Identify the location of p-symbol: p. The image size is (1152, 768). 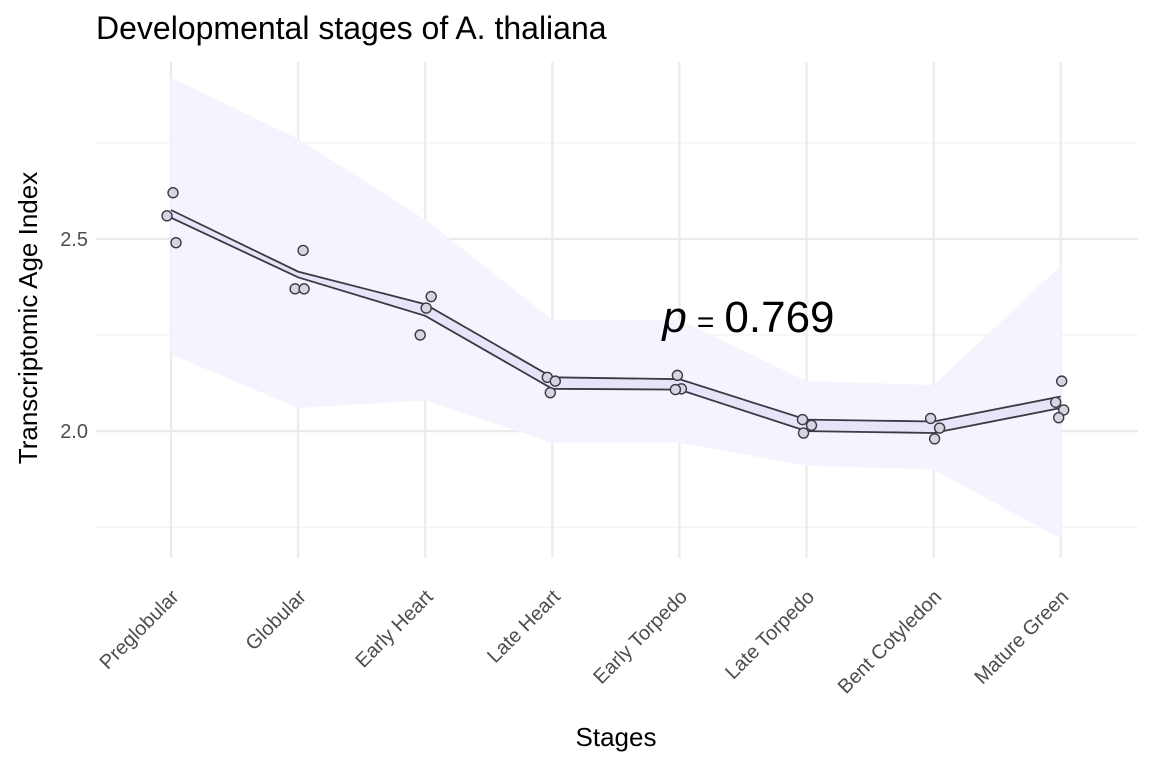
(673, 317).